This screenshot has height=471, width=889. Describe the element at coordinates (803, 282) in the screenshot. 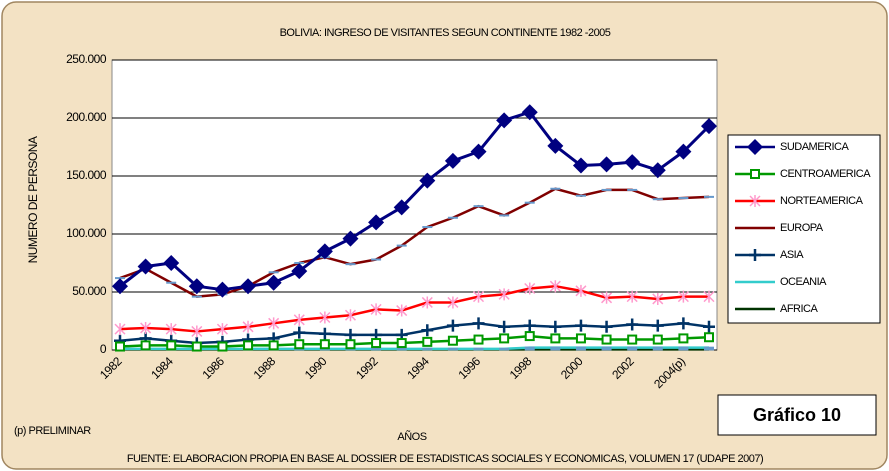

I see `legend-label: OCEANIA` at that location.